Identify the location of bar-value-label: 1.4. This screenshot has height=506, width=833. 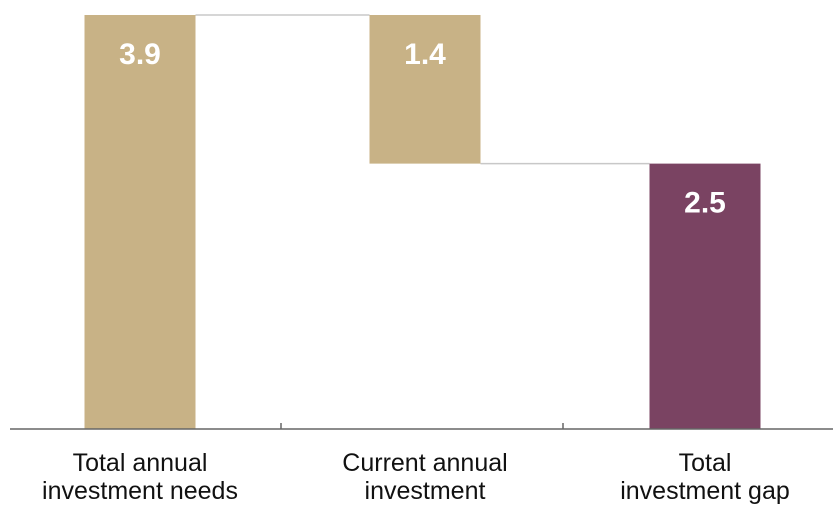
(425, 54).